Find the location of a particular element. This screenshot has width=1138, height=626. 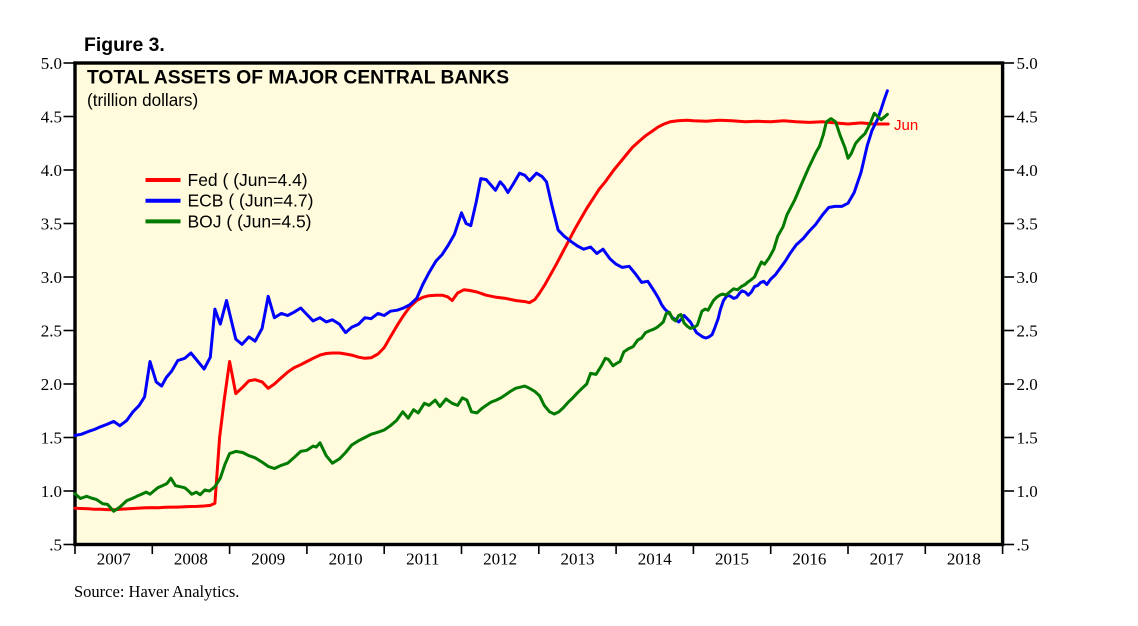

svg-text: 2015 is located at coordinates (732, 559).